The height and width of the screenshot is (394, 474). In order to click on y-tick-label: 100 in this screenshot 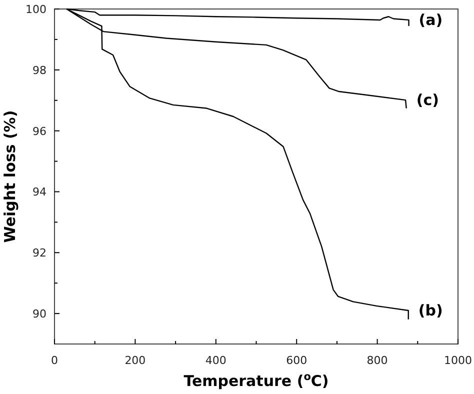, I will do `click(36, 9)`.